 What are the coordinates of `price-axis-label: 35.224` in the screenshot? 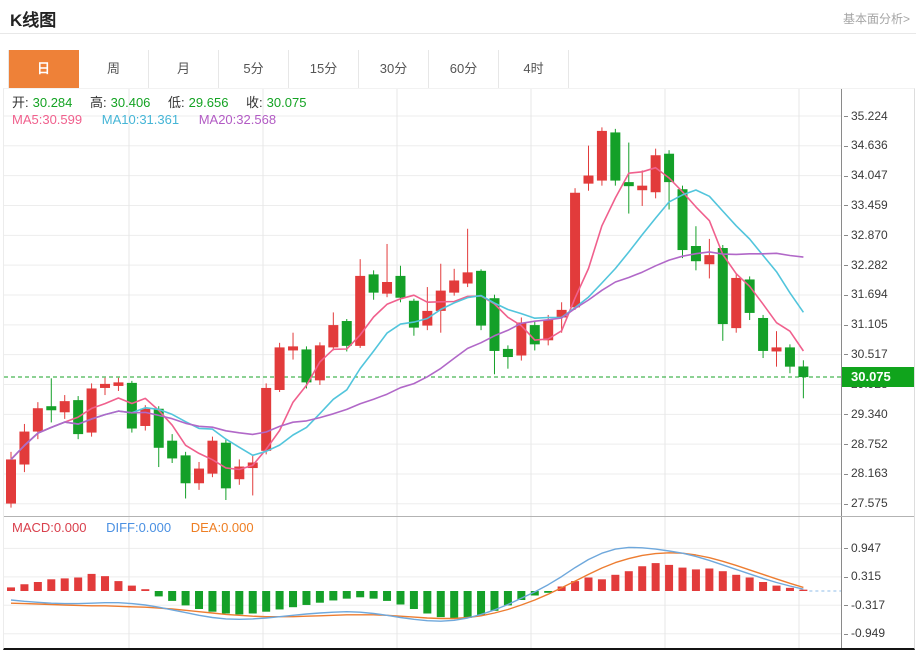 It's located at (866, 116).